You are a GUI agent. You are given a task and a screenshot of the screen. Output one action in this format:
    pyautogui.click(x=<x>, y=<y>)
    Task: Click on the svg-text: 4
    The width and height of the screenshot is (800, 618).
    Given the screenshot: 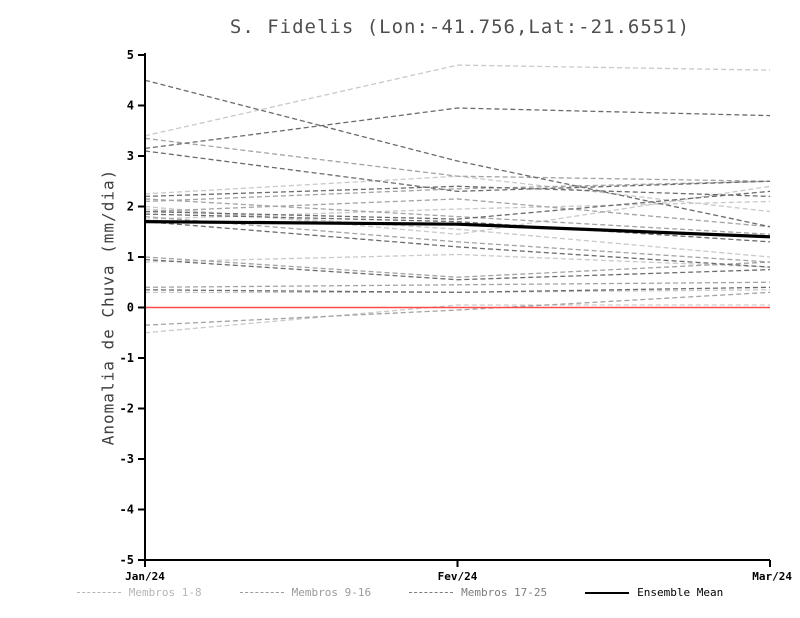 What is the action you would take?
    pyautogui.click(x=130, y=106)
    